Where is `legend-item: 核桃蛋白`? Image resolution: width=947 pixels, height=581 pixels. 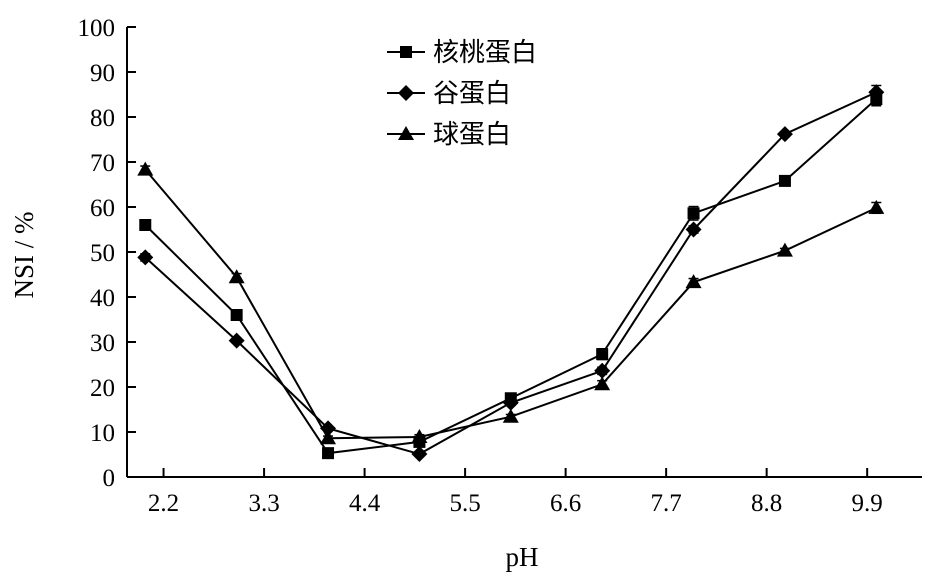 legend-item: 核桃蛋白 is located at coordinates (462, 53).